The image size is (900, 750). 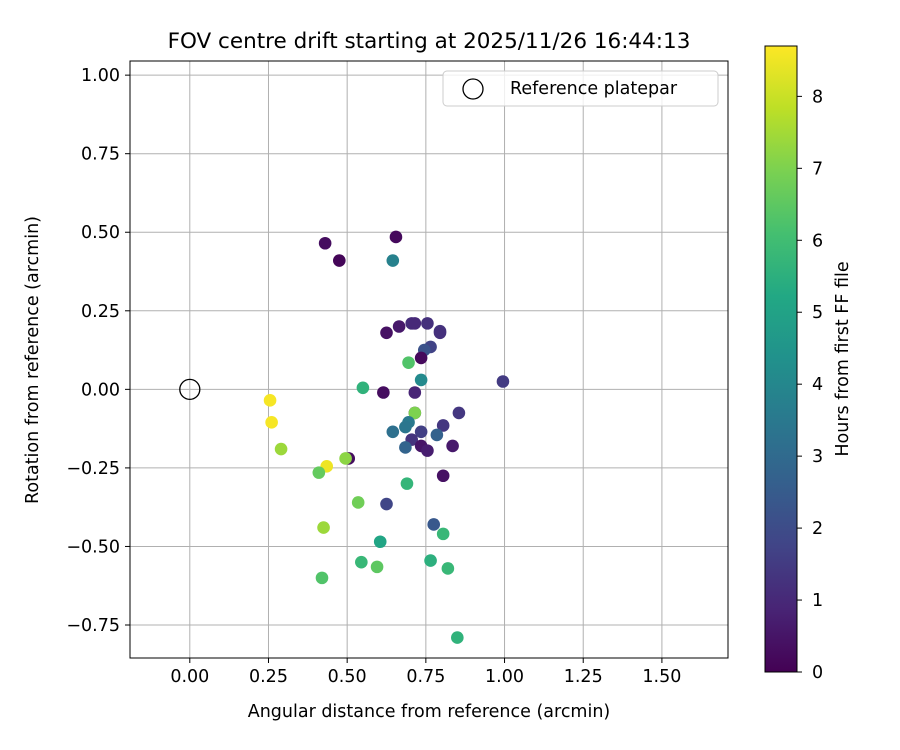 I want to click on colorbar-tick-label: 3, so click(x=817, y=457).